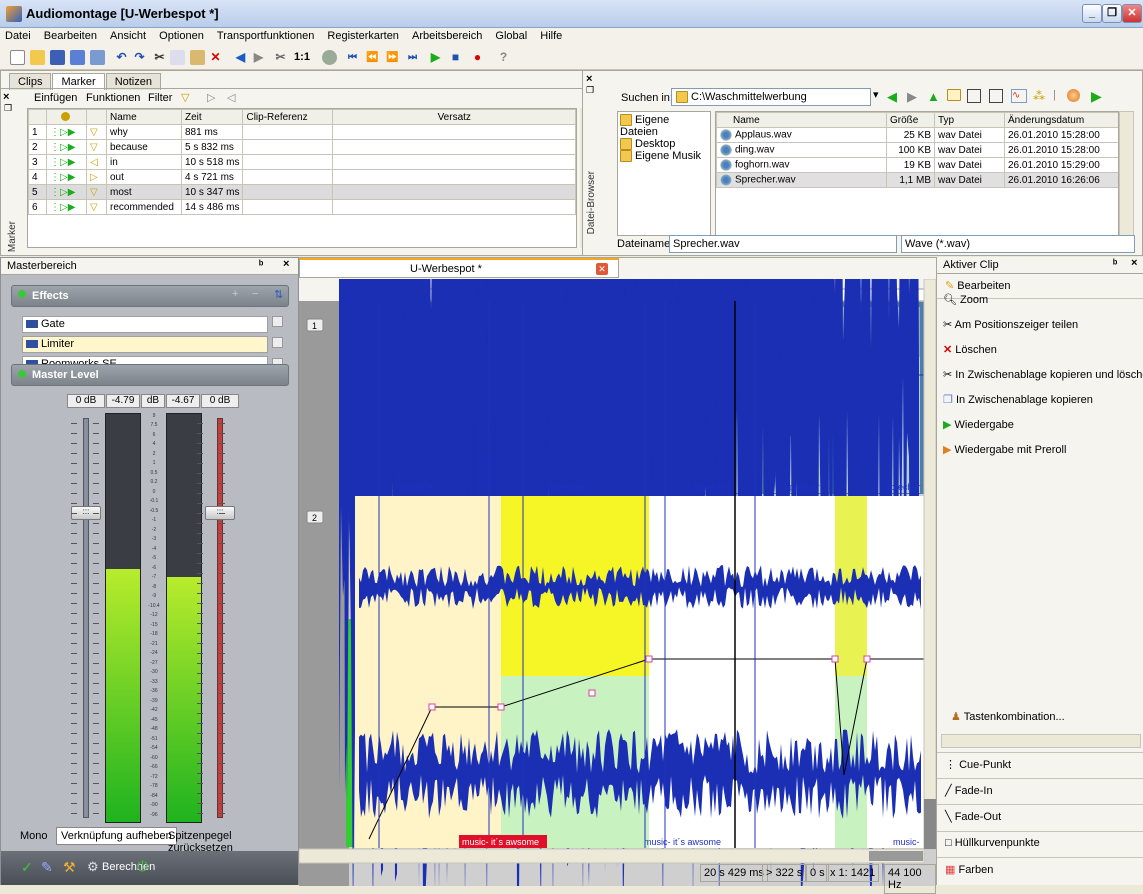 The width and height of the screenshot is (1143, 894). Describe the element at coordinates (1061, 120) in the screenshot. I see `header-date: Änderungsdatum` at that location.